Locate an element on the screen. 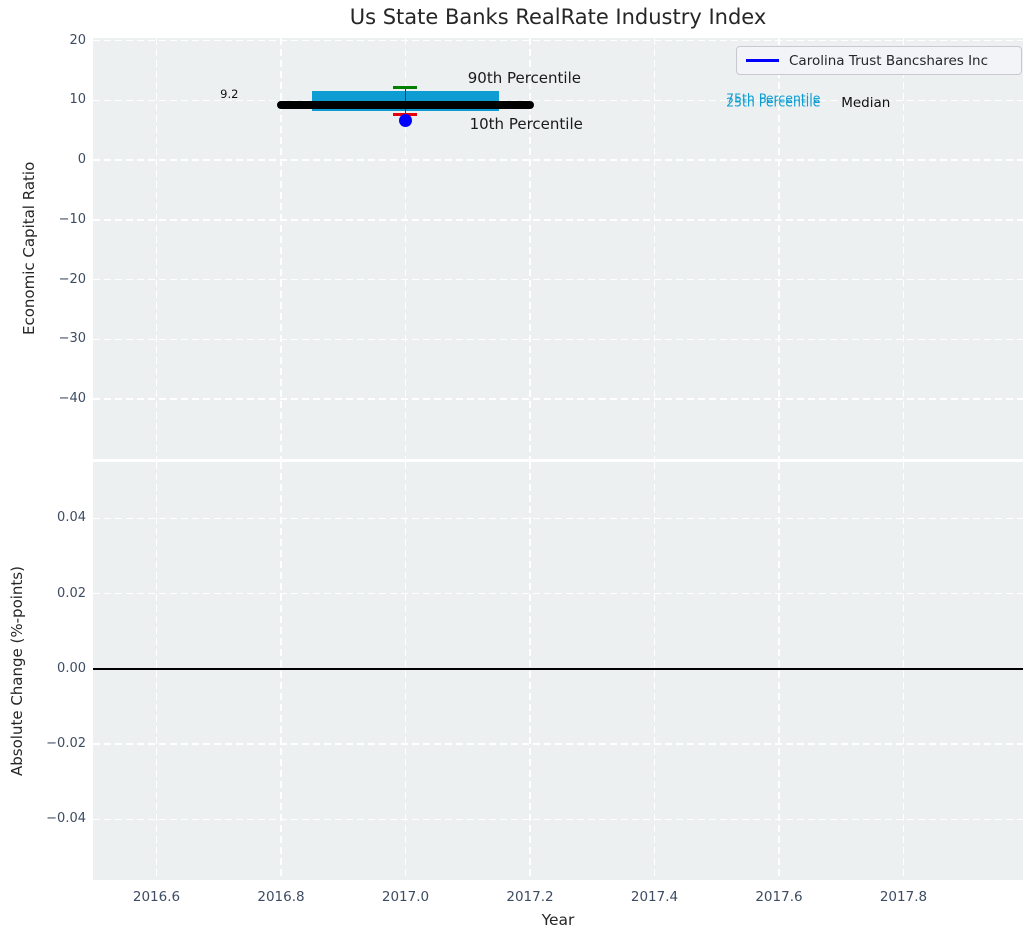 This screenshot has height=942, width=1034. chart-title: Us State Banks RealRate Industry Index is located at coordinates (558, 17).